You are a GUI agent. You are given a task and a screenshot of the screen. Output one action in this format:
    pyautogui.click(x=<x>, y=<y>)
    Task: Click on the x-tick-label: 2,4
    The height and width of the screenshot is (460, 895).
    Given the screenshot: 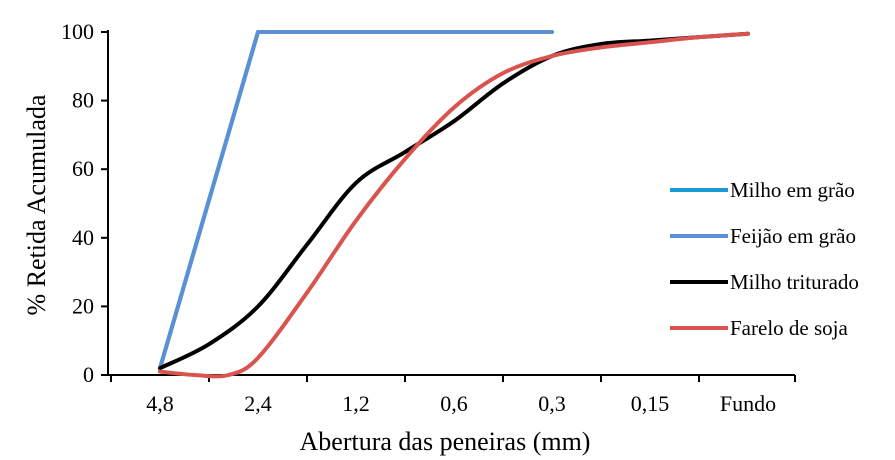 What is the action you would take?
    pyautogui.click(x=258, y=403)
    